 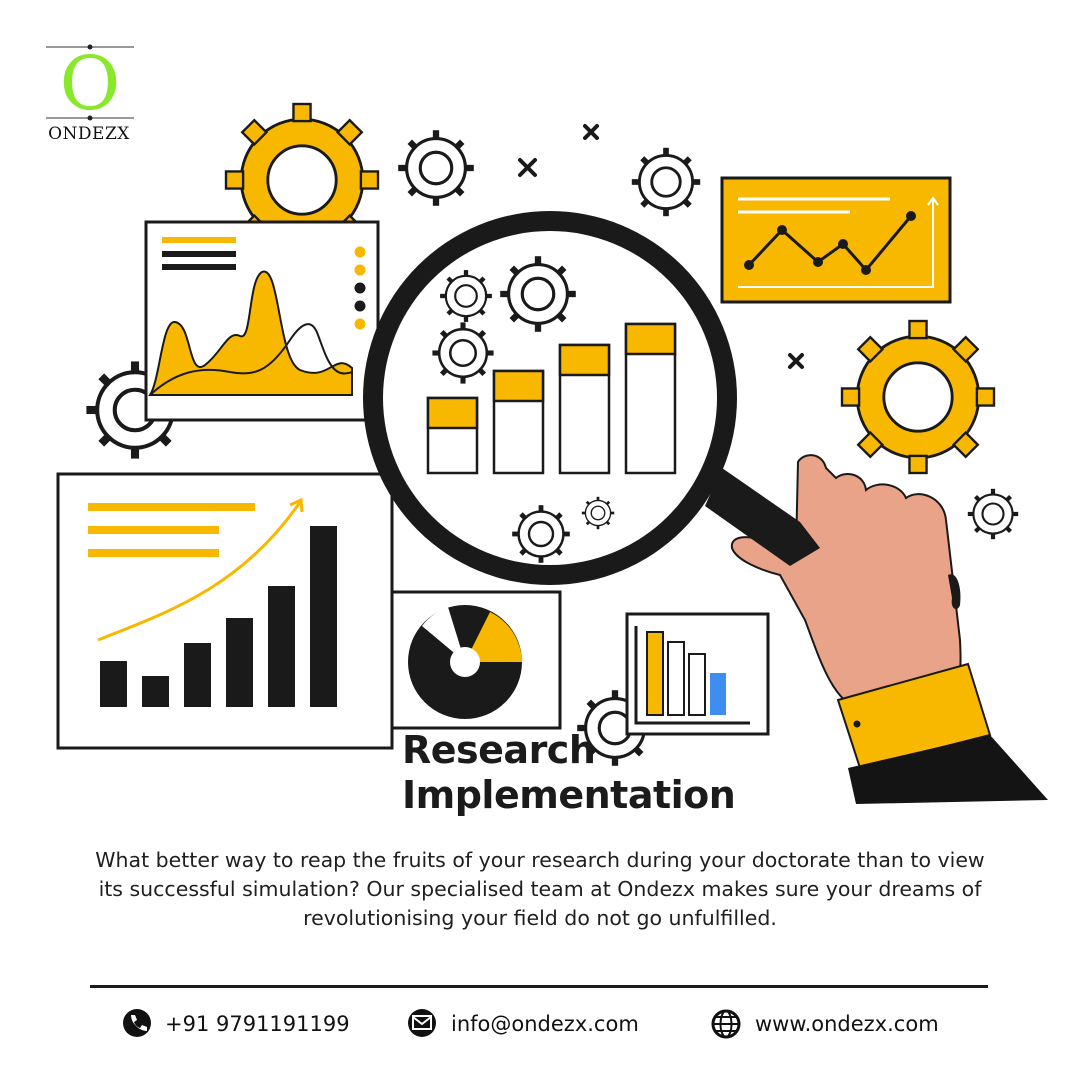 What do you see at coordinates (569, 795) in the screenshot?
I see `headline-line2: Implementation` at bounding box center [569, 795].